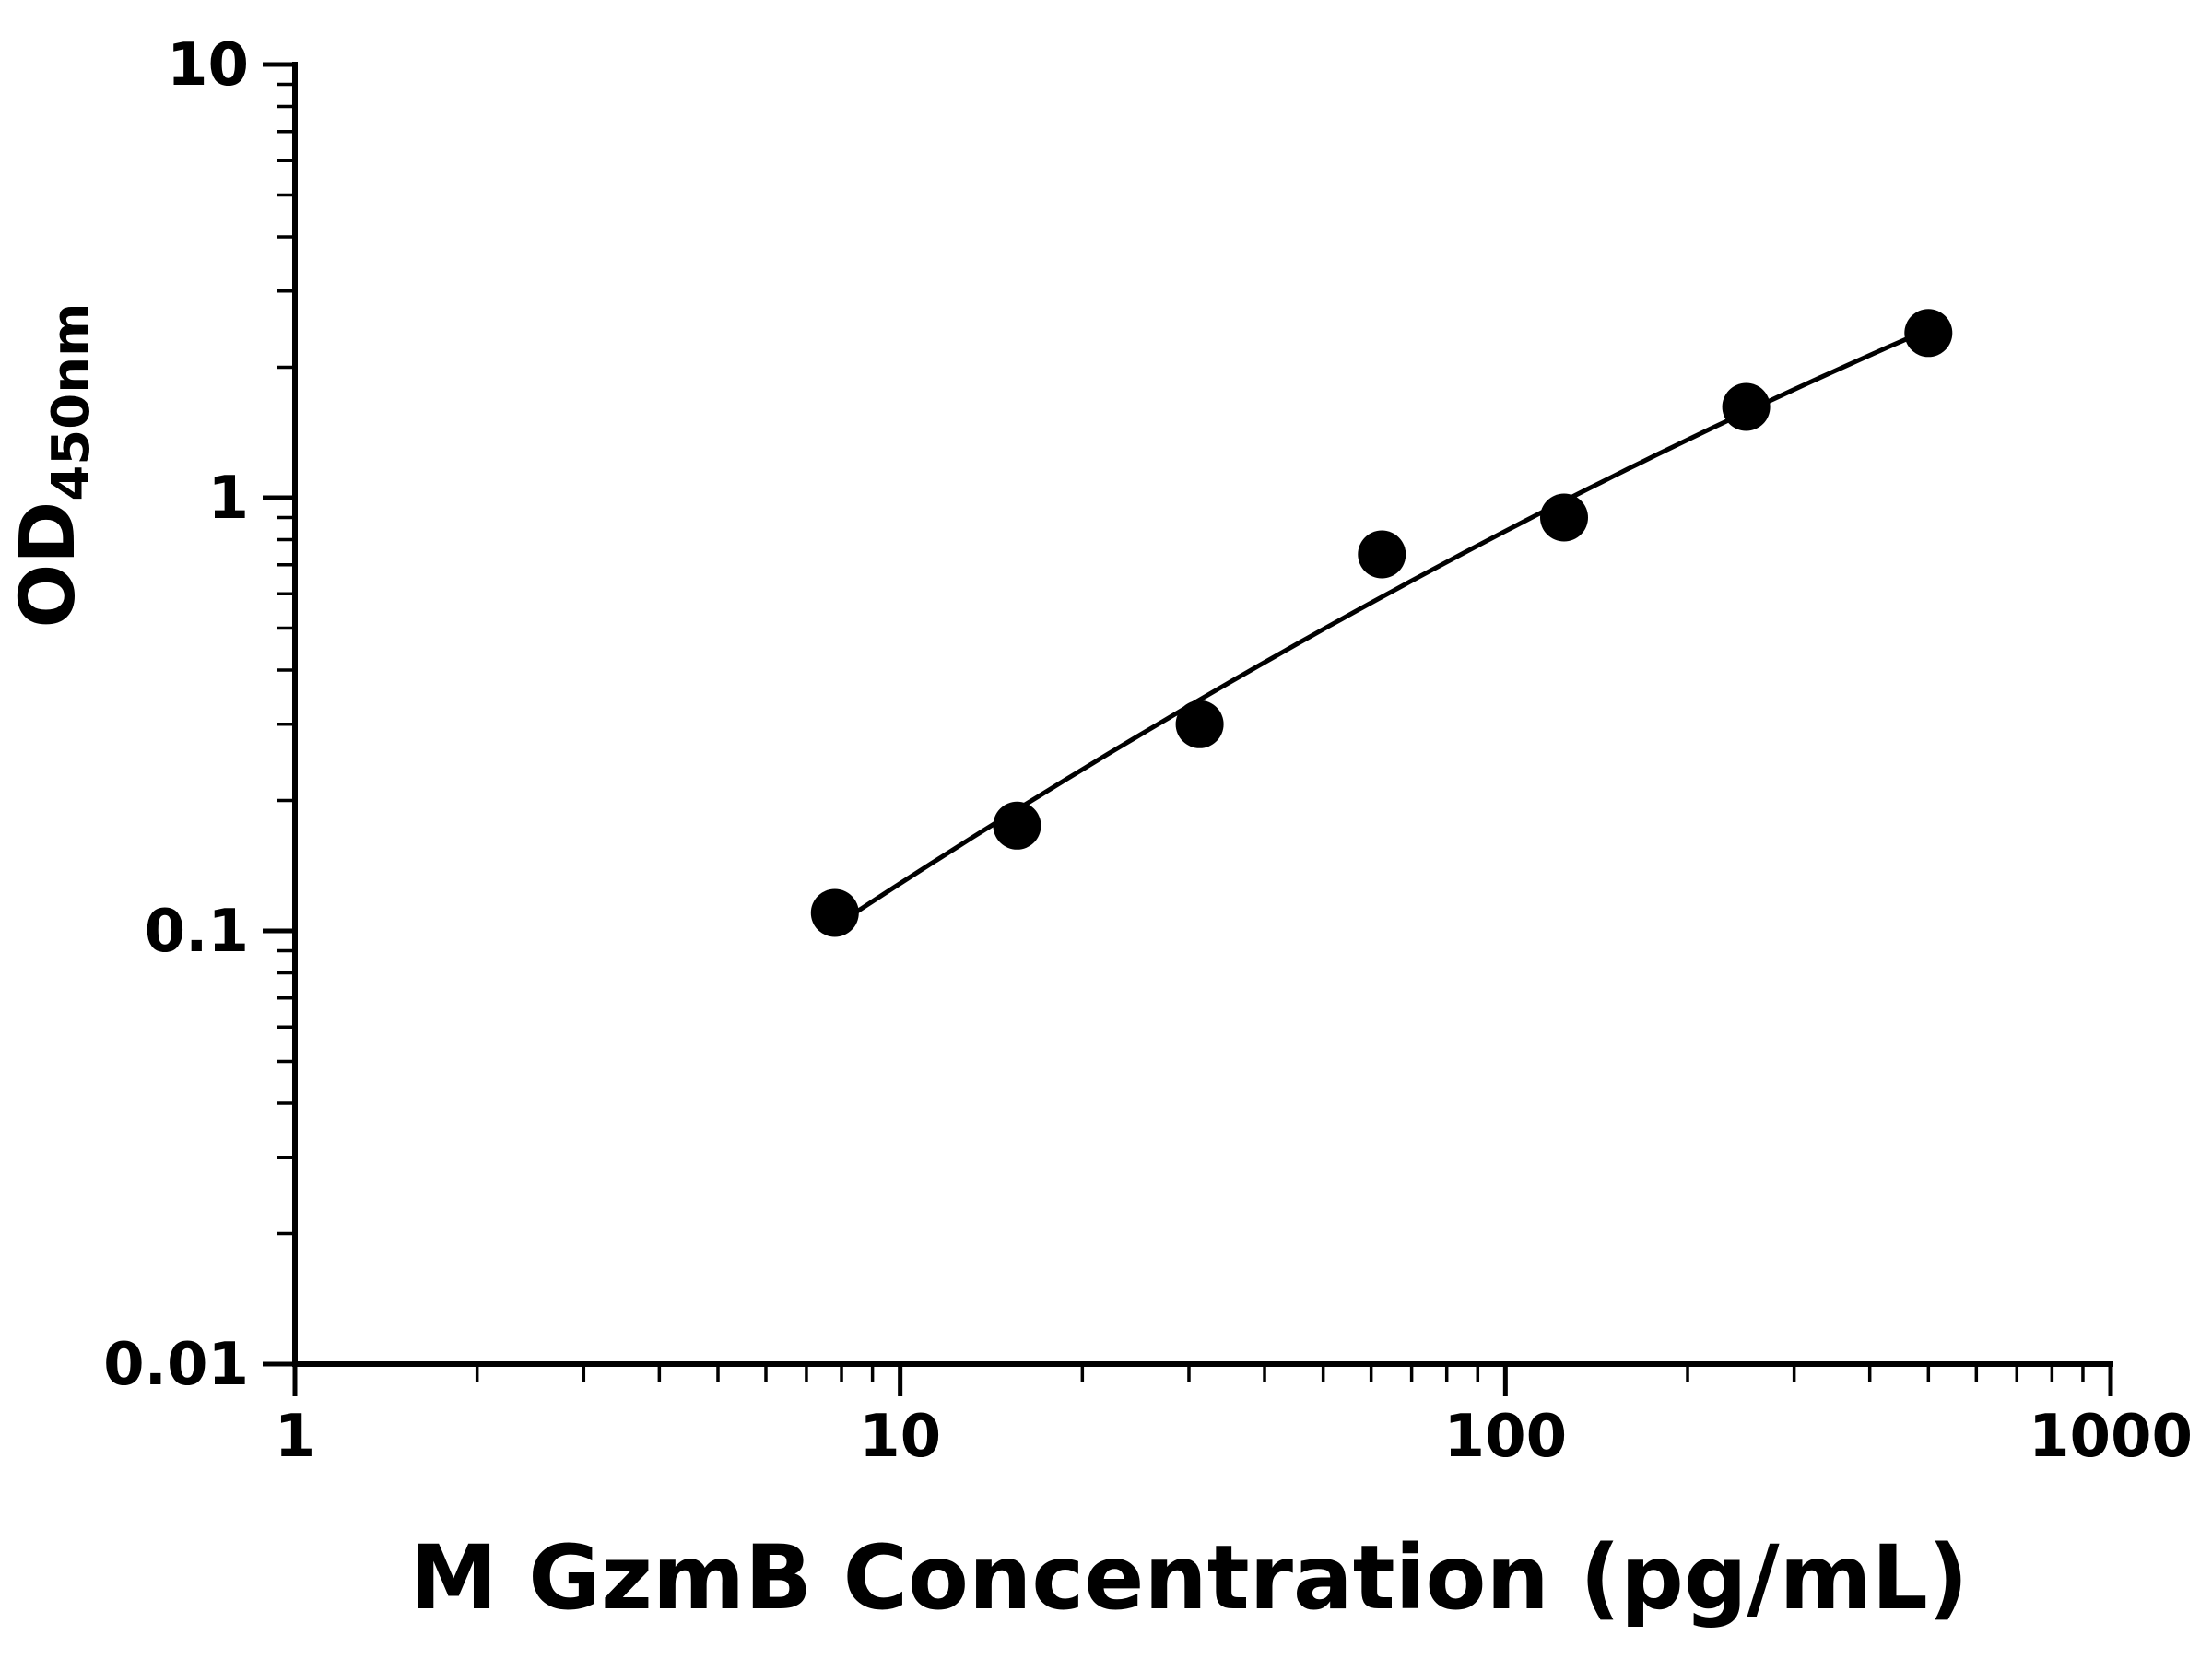  I want to click on x-tick-label: 1, so click(295, 1437).